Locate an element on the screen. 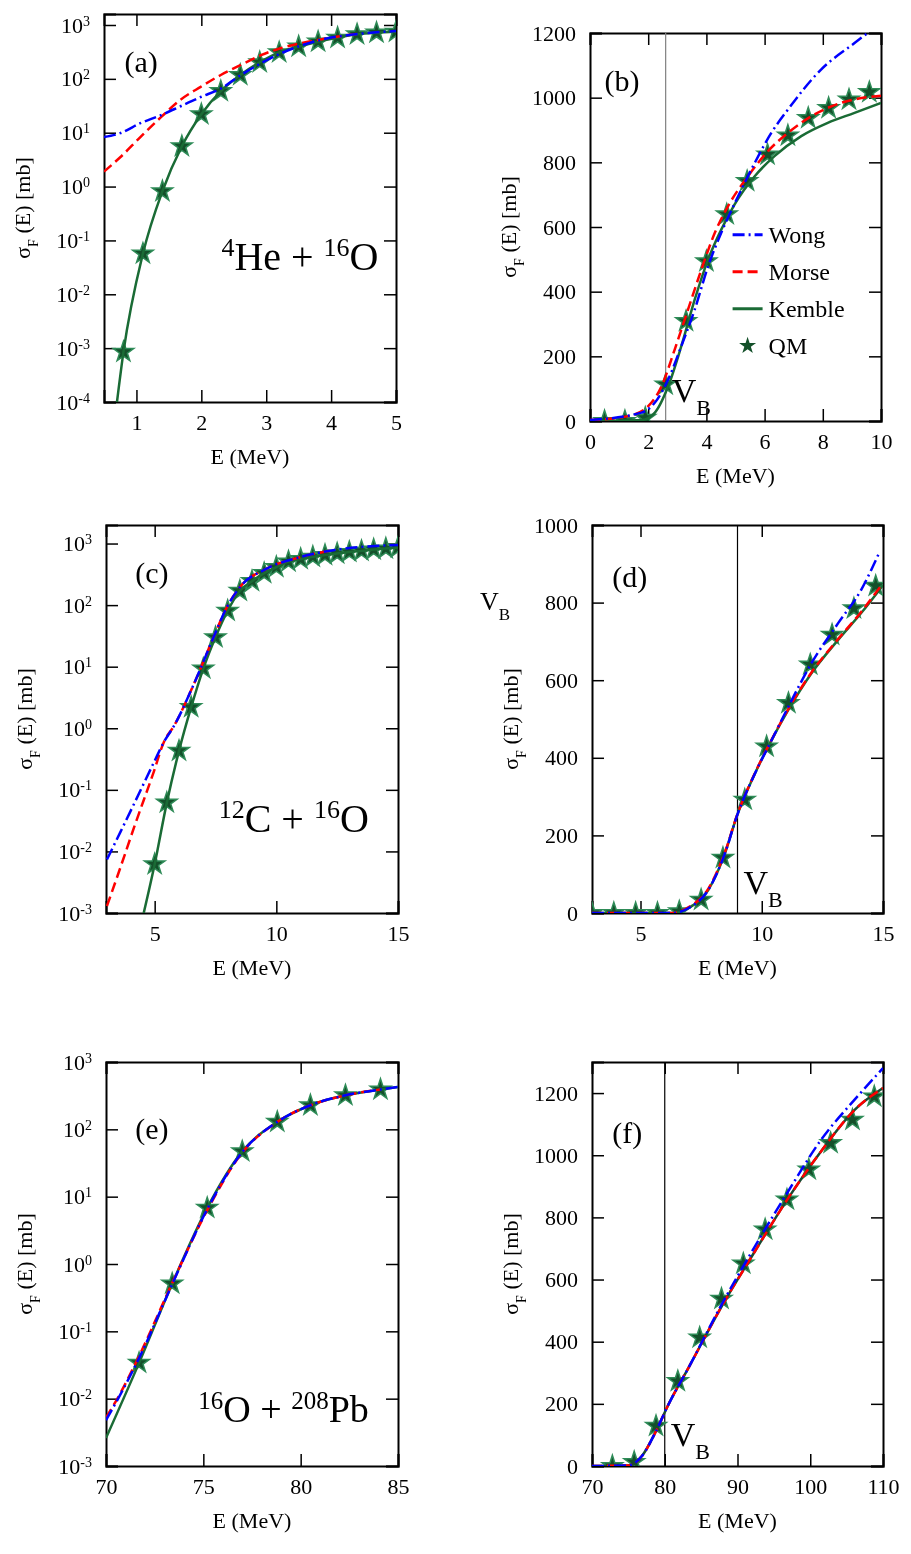 The height and width of the screenshot is (1554, 911). legend-label: Kemble is located at coordinates (806, 309).